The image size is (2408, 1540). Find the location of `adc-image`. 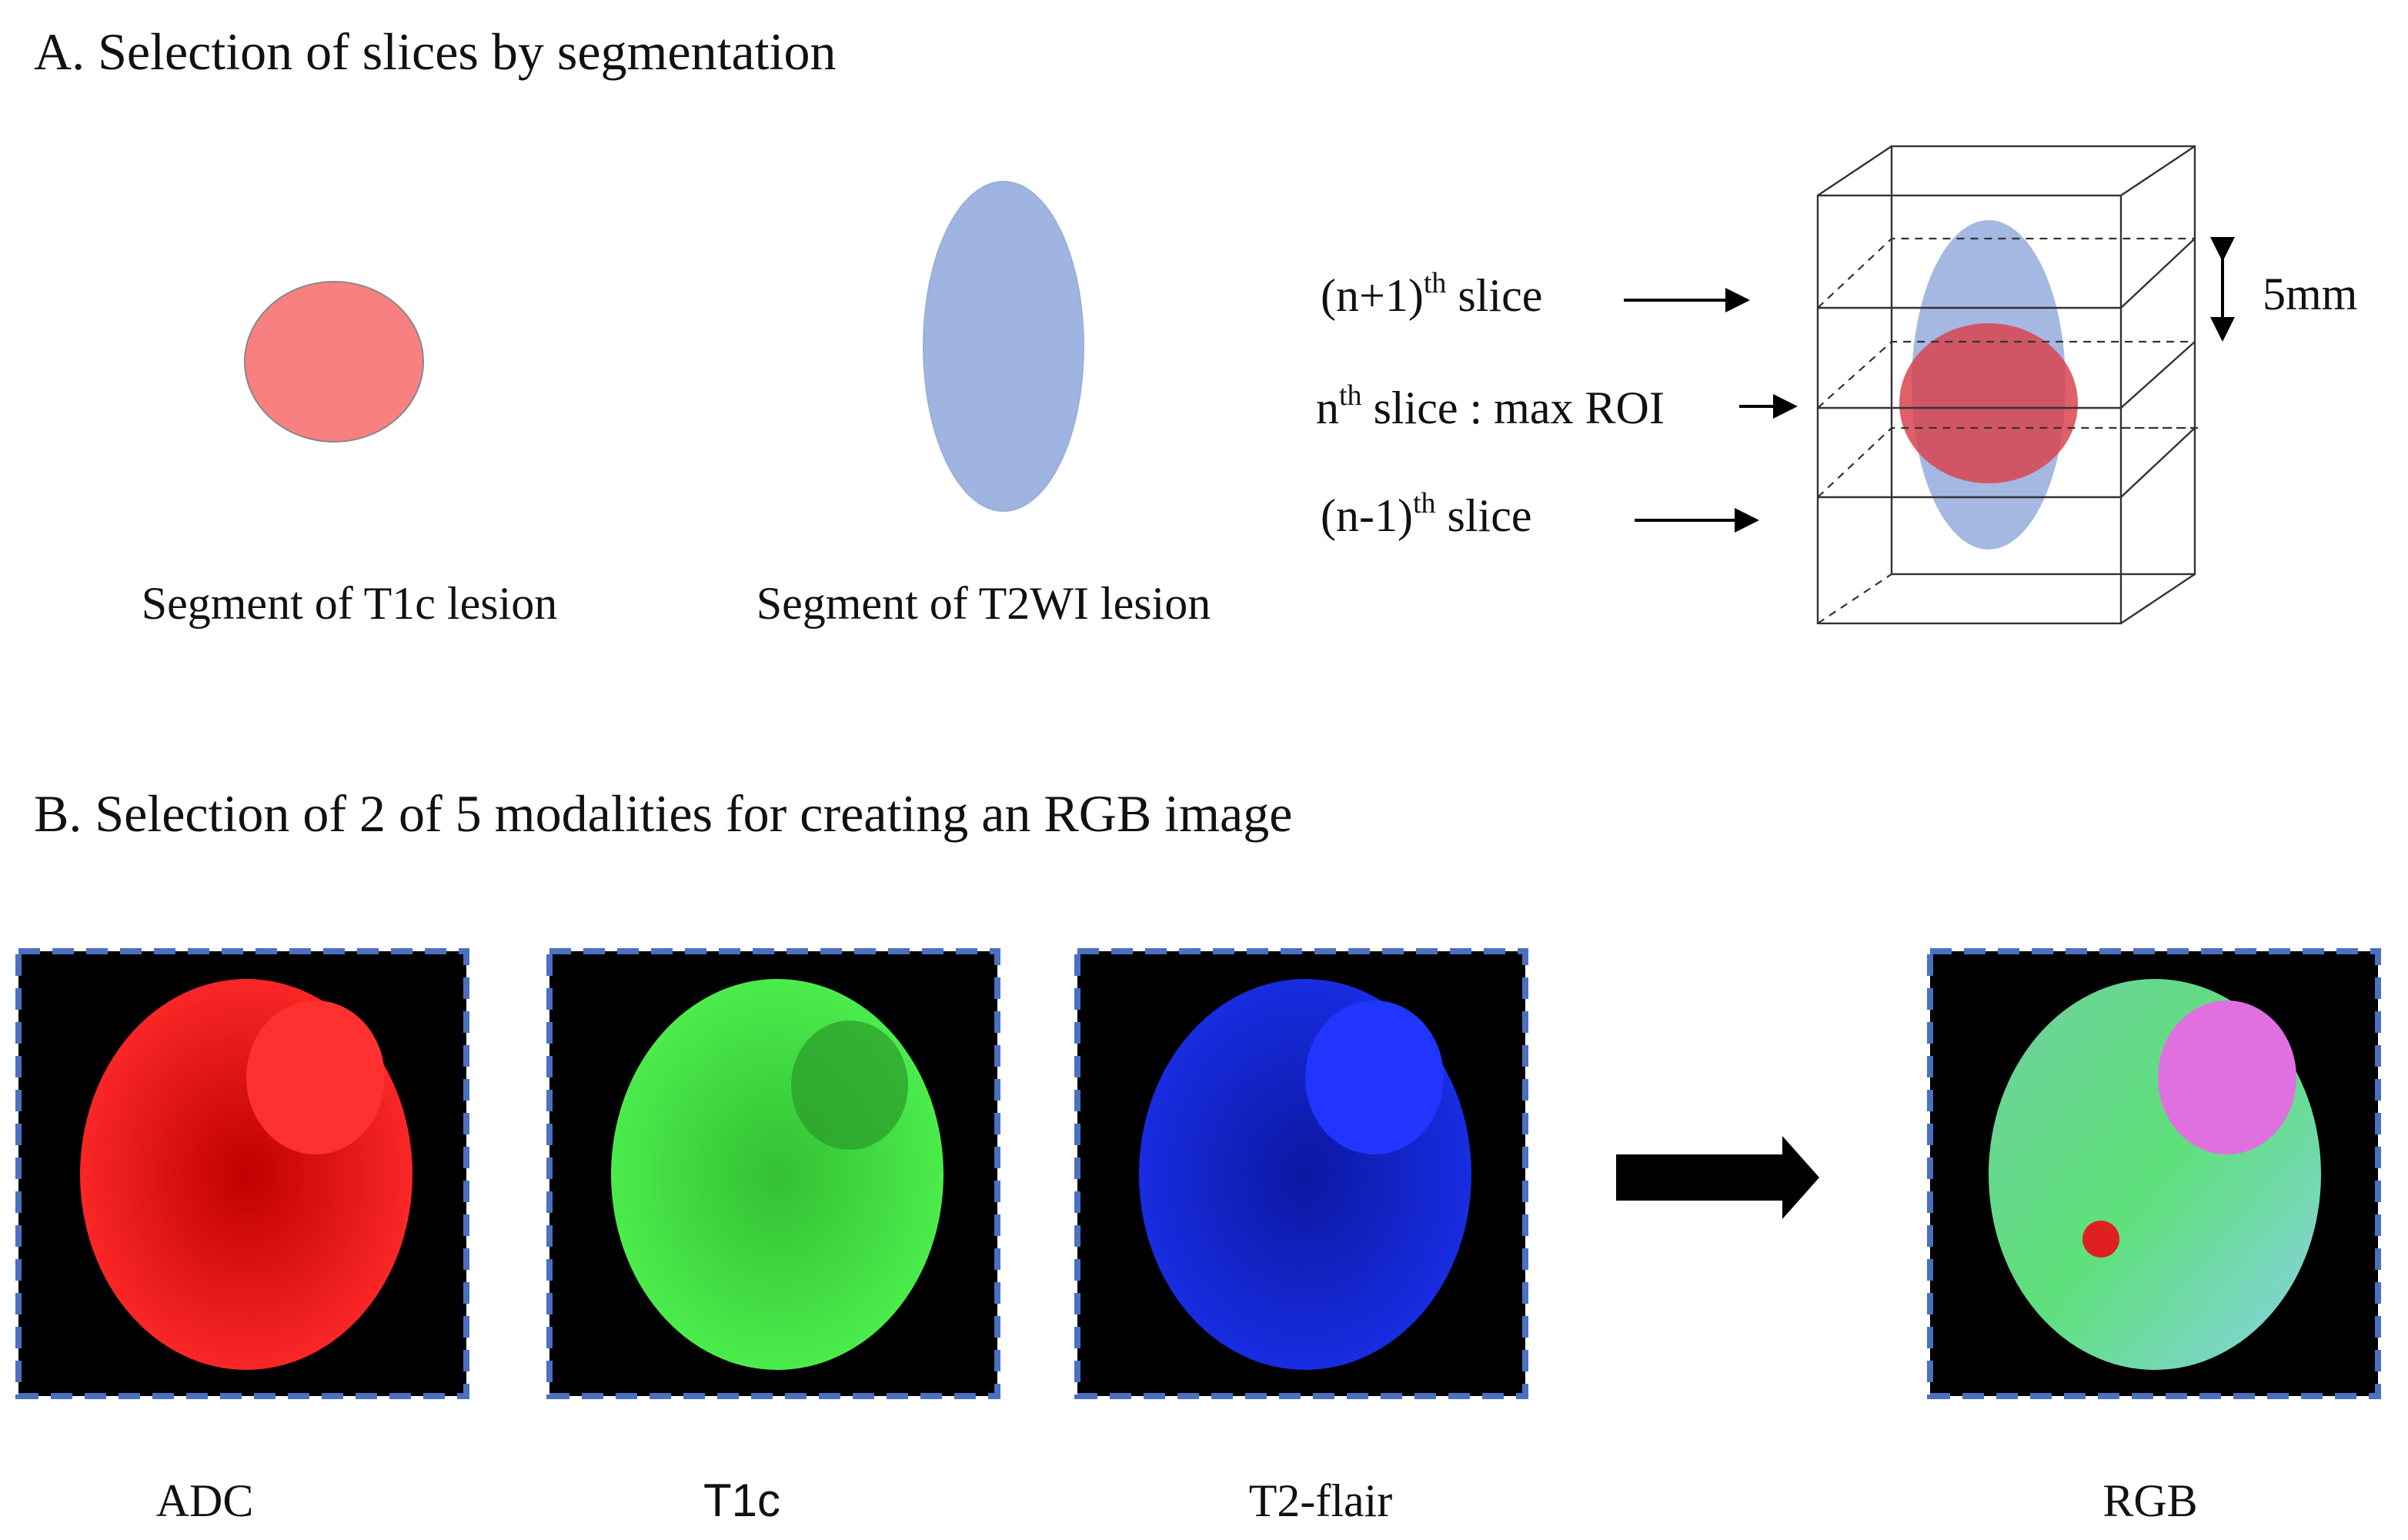

adc-image is located at coordinates (242, 1173).